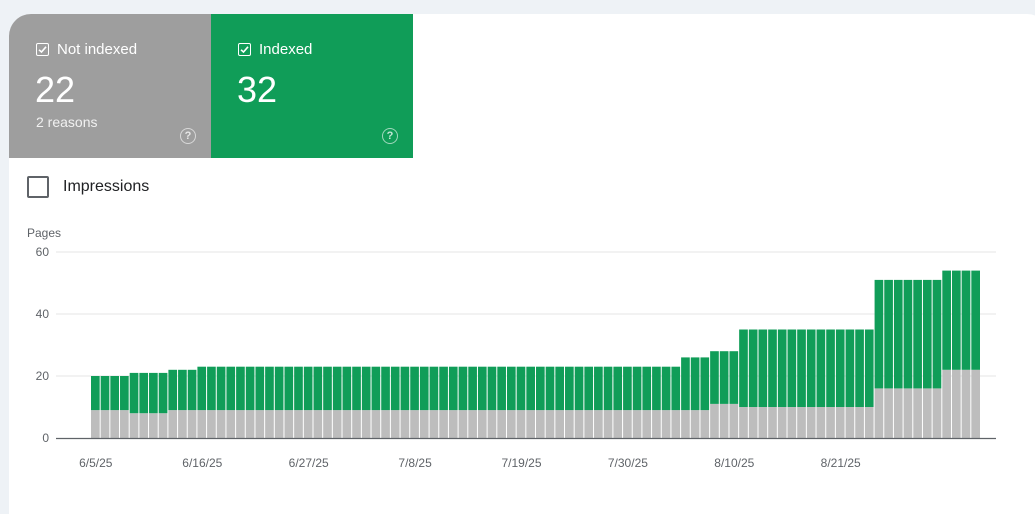 The width and height of the screenshot is (1035, 514). What do you see at coordinates (38, 187) in the screenshot?
I see `impressions-checkbox` at bounding box center [38, 187].